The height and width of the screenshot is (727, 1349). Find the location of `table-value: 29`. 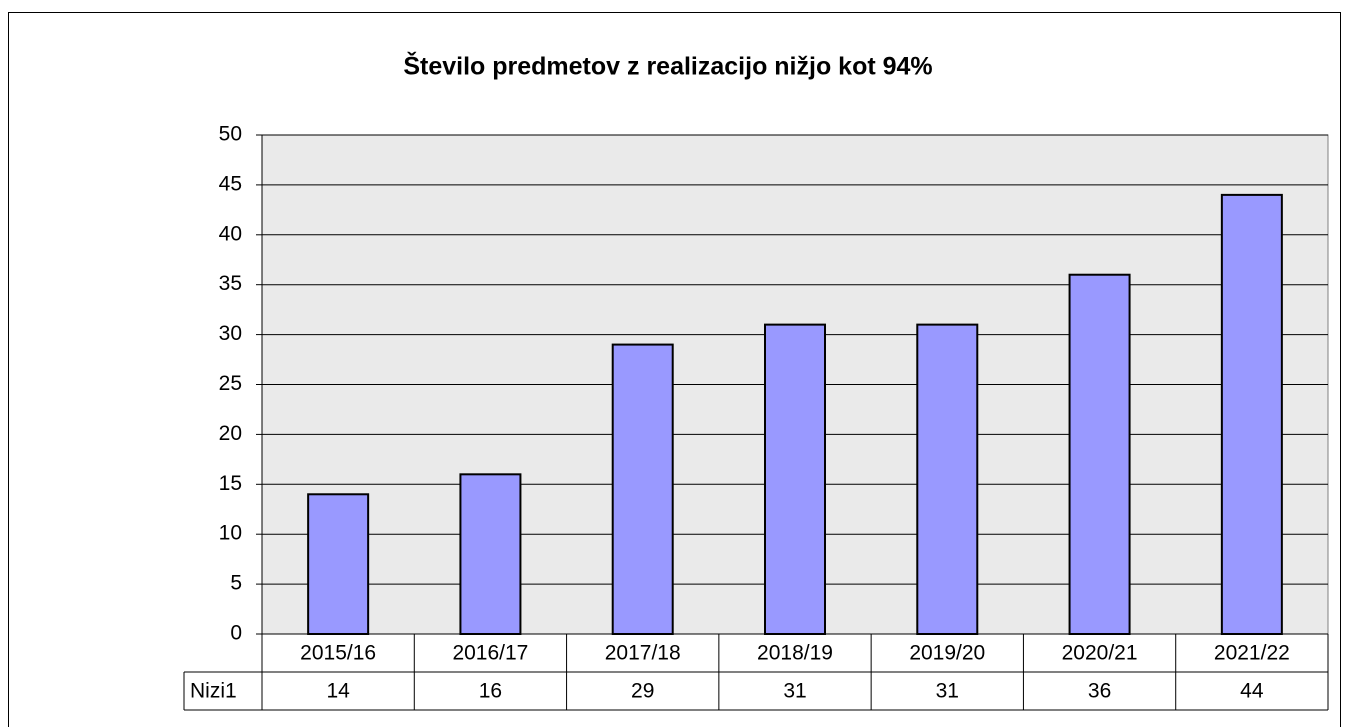

table-value: 29 is located at coordinates (642, 691).